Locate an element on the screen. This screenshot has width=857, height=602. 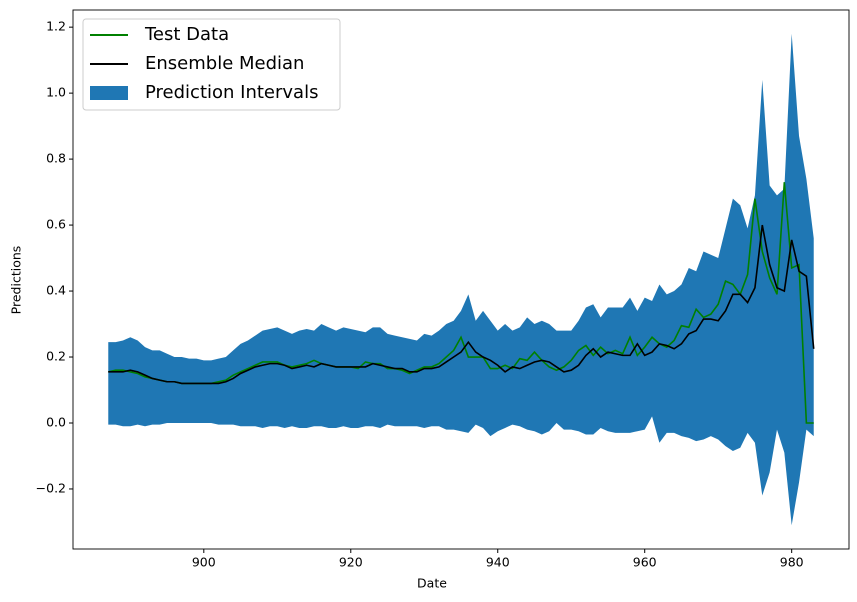
y-tick-label: 0.2 is located at coordinates (56, 356).